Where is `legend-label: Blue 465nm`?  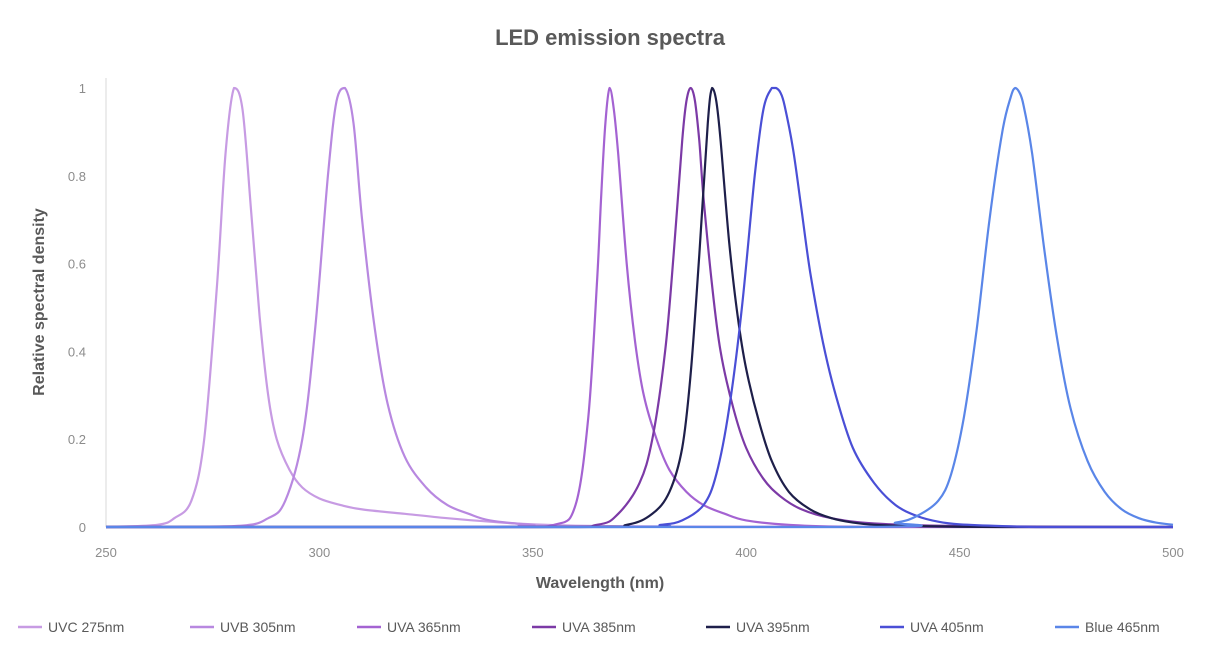 legend-label: Blue 465nm is located at coordinates (1122, 627).